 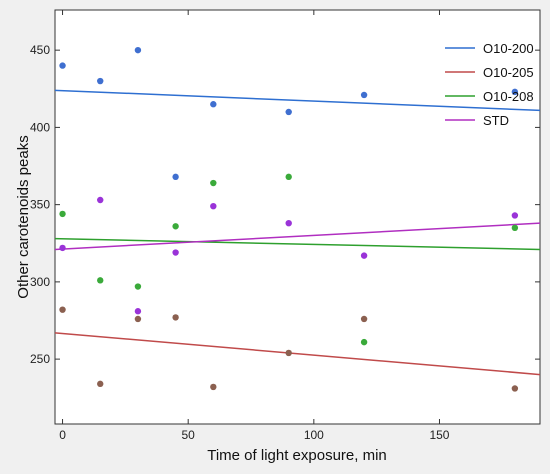 I want to click on y-tick-label: 300, so click(x=40, y=282).